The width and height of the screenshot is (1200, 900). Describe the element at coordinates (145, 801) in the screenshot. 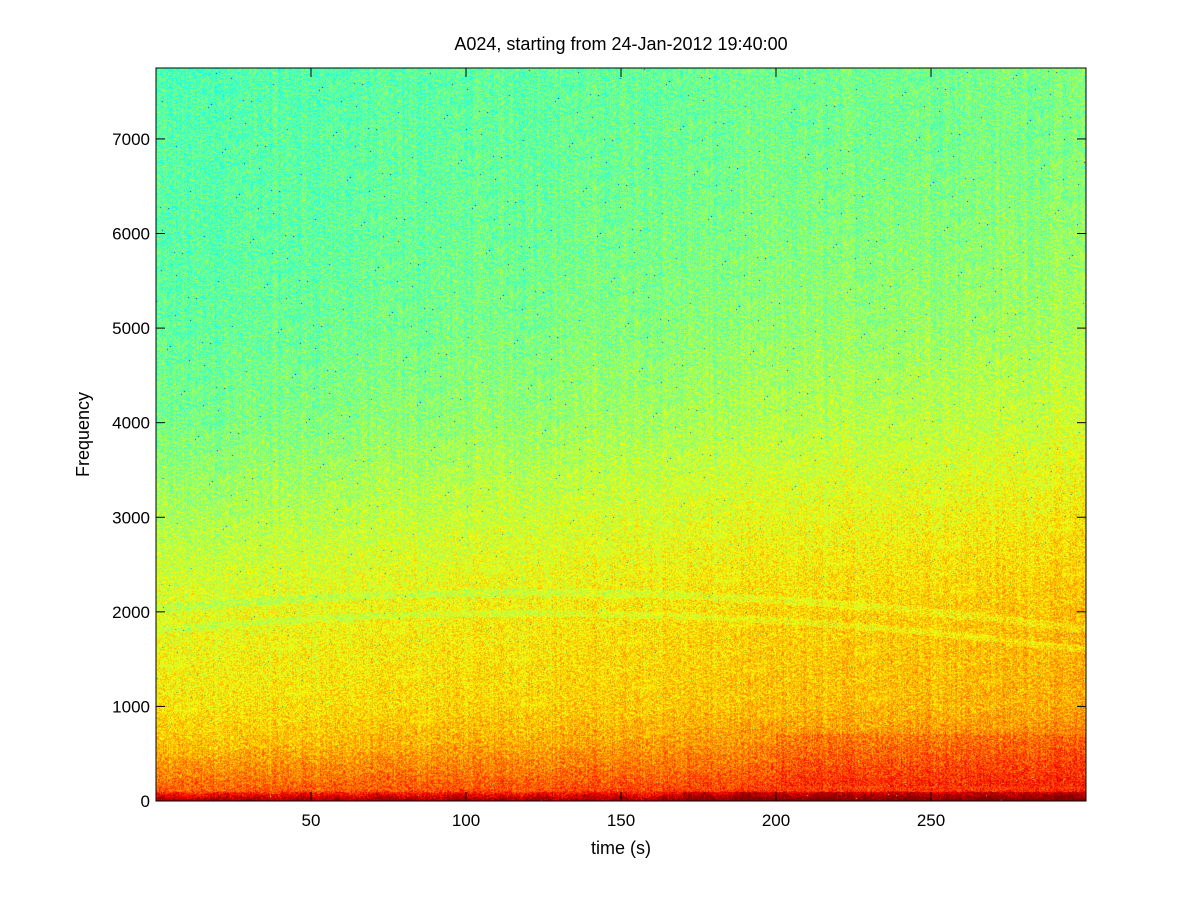

I see `y-tick-label: 0` at that location.